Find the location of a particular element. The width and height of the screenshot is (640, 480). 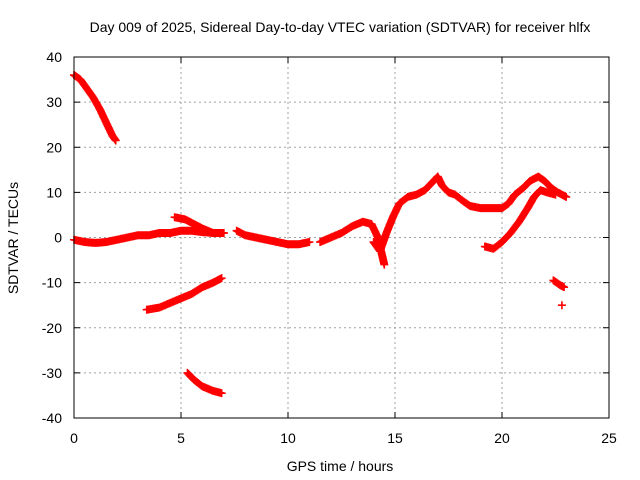

y-tick-label: 20 is located at coordinates (54, 147).